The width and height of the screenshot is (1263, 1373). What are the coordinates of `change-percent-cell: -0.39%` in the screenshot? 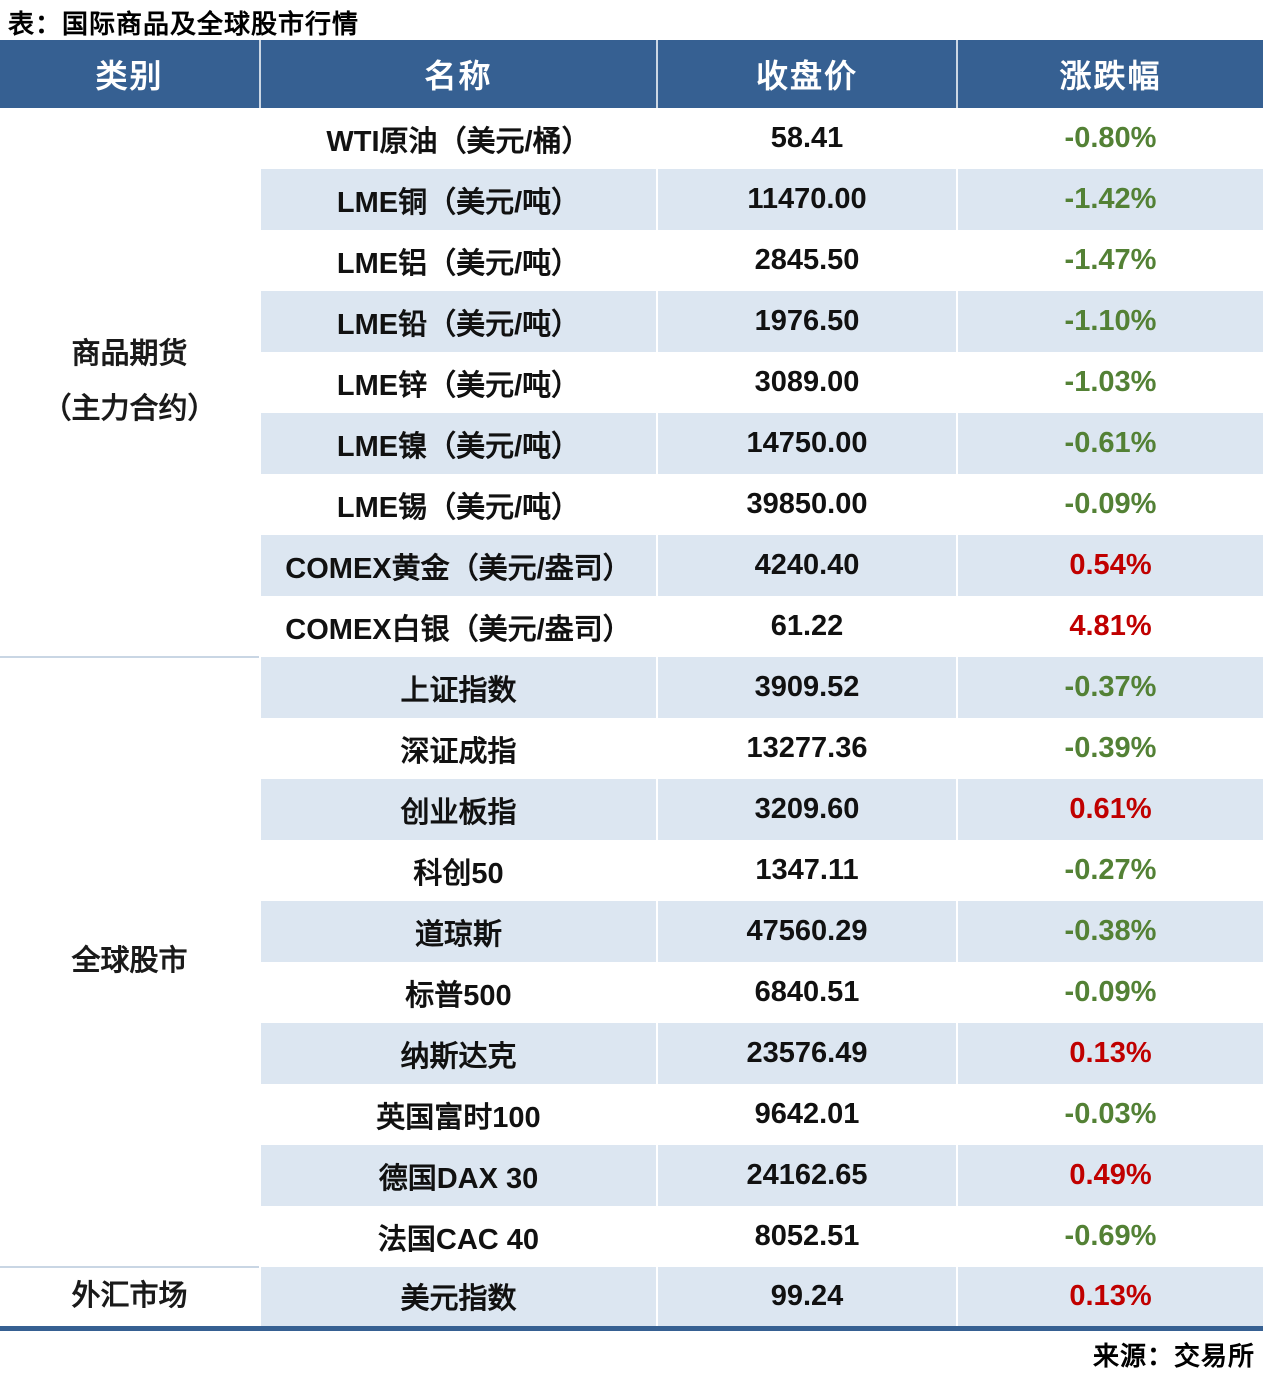 It's located at (1109, 748).